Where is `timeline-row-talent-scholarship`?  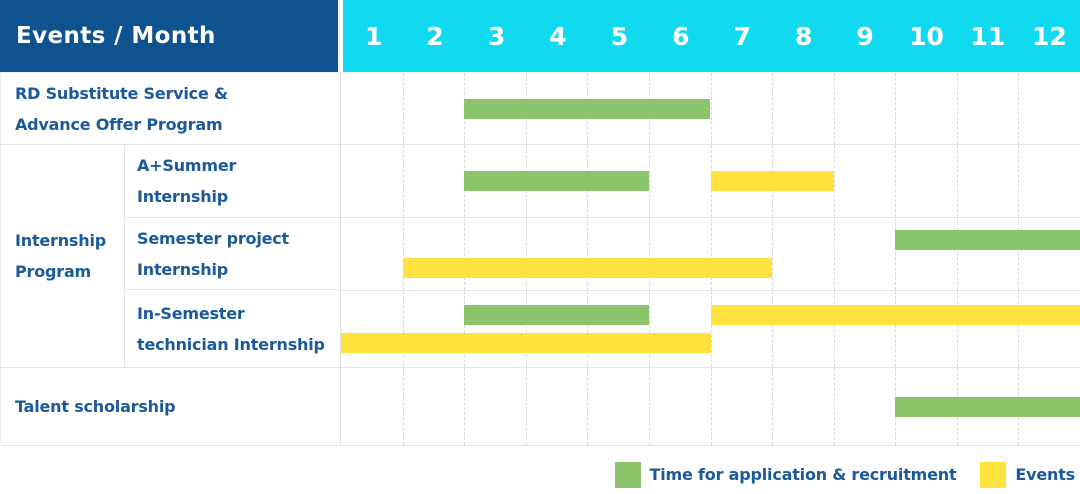 timeline-row-talent-scholarship is located at coordinates (710, 407).